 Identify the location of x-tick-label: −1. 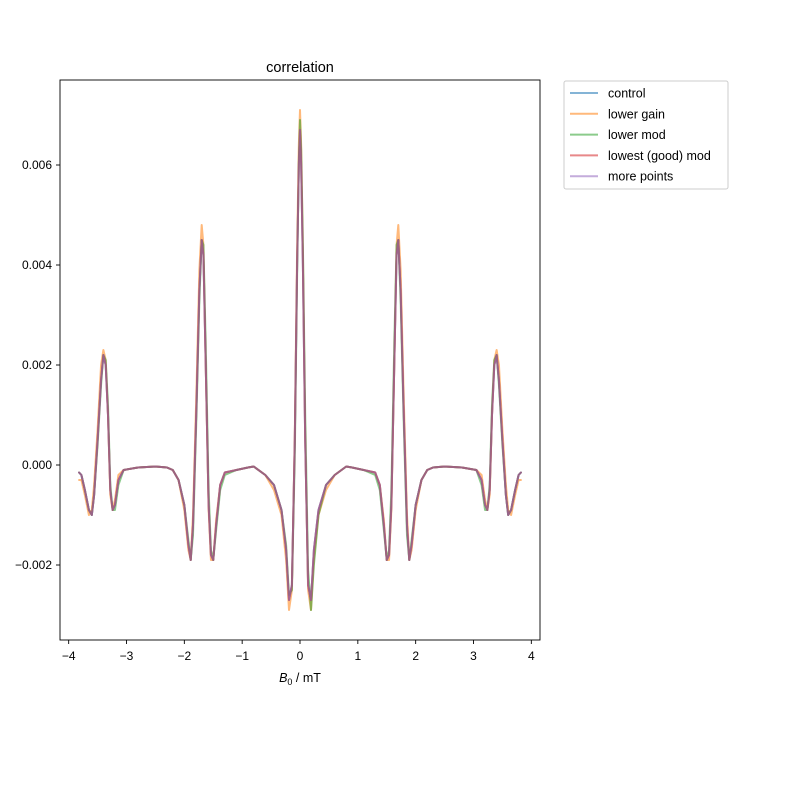
(242, 656).